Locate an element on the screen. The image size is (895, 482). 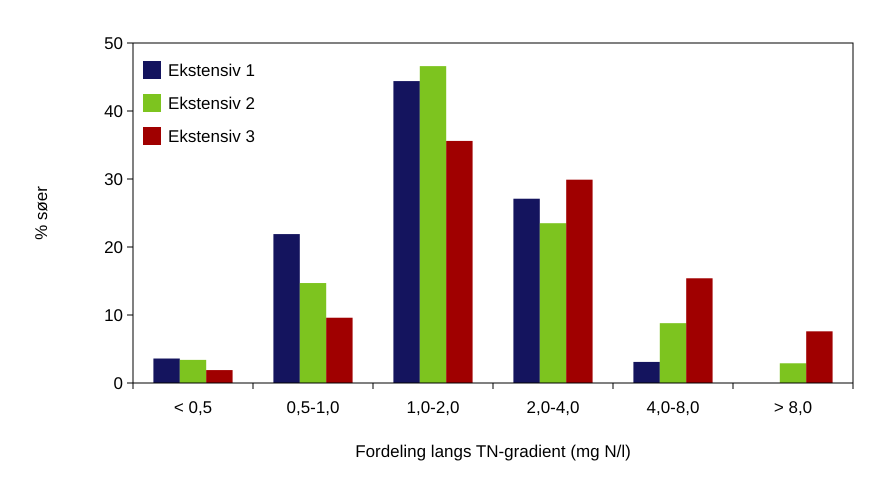
legend-label: Ekstensiv 2 is located at coordinates (211, 103).